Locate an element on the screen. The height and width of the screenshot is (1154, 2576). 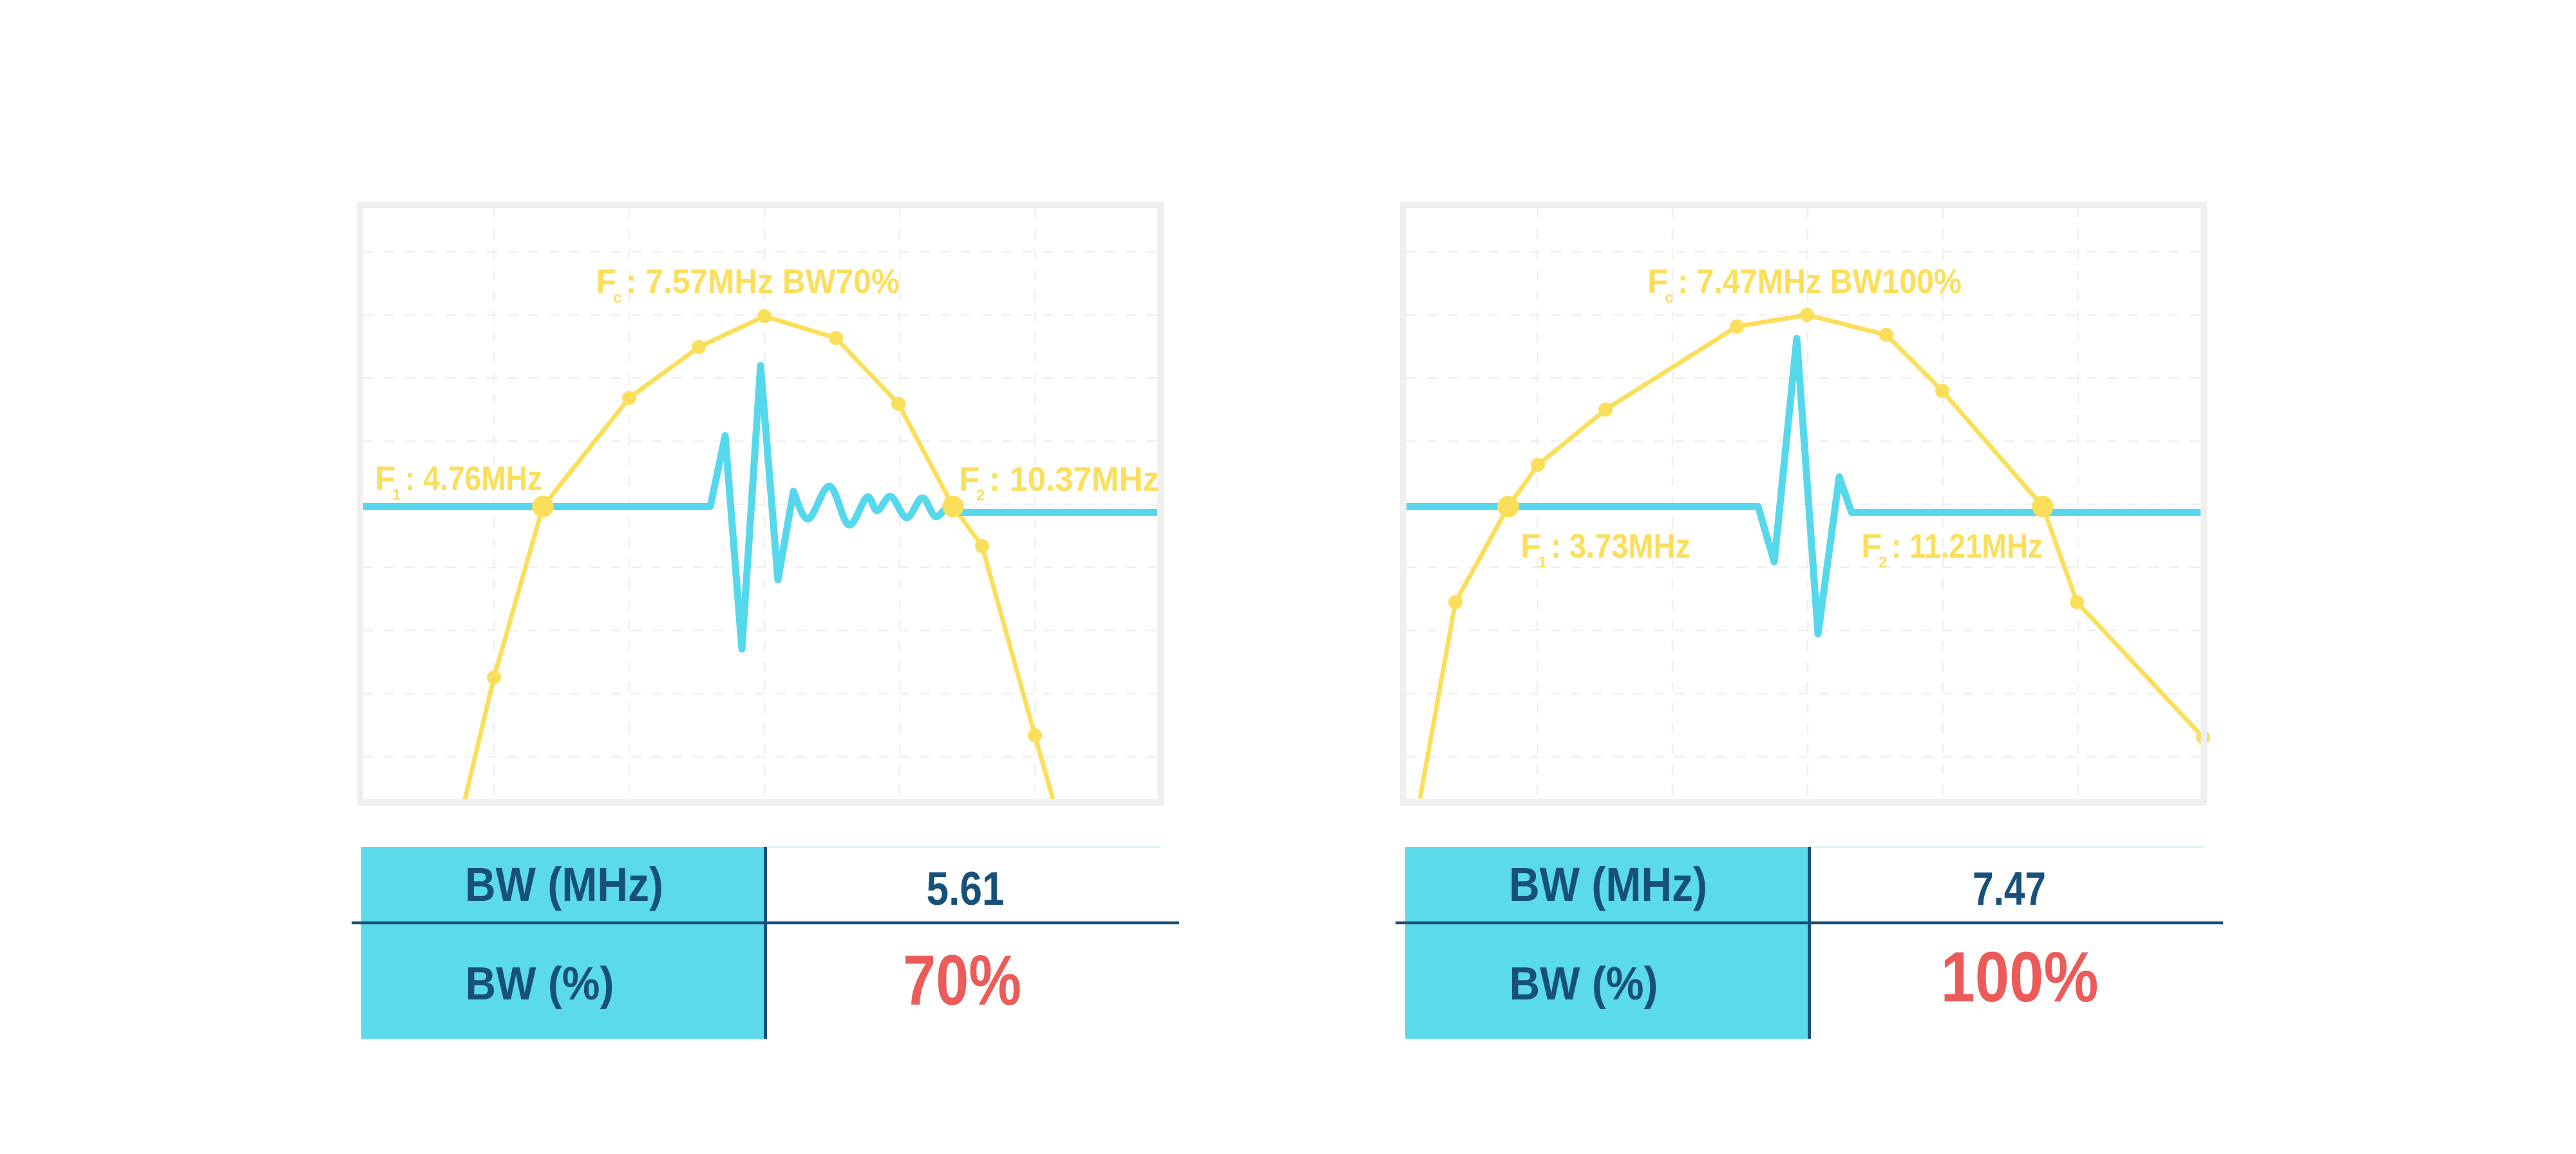
svg-text:: 7.47MHz BW100%: : 7.47MHz BW100% is located at coordinates (1820, 282).